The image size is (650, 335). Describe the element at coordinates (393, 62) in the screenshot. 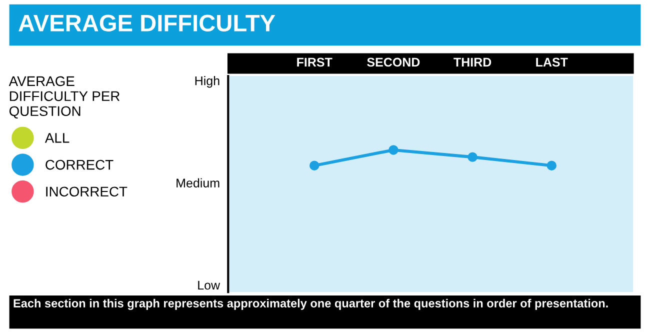

I see `x-tick-label: SECOND` at that location.